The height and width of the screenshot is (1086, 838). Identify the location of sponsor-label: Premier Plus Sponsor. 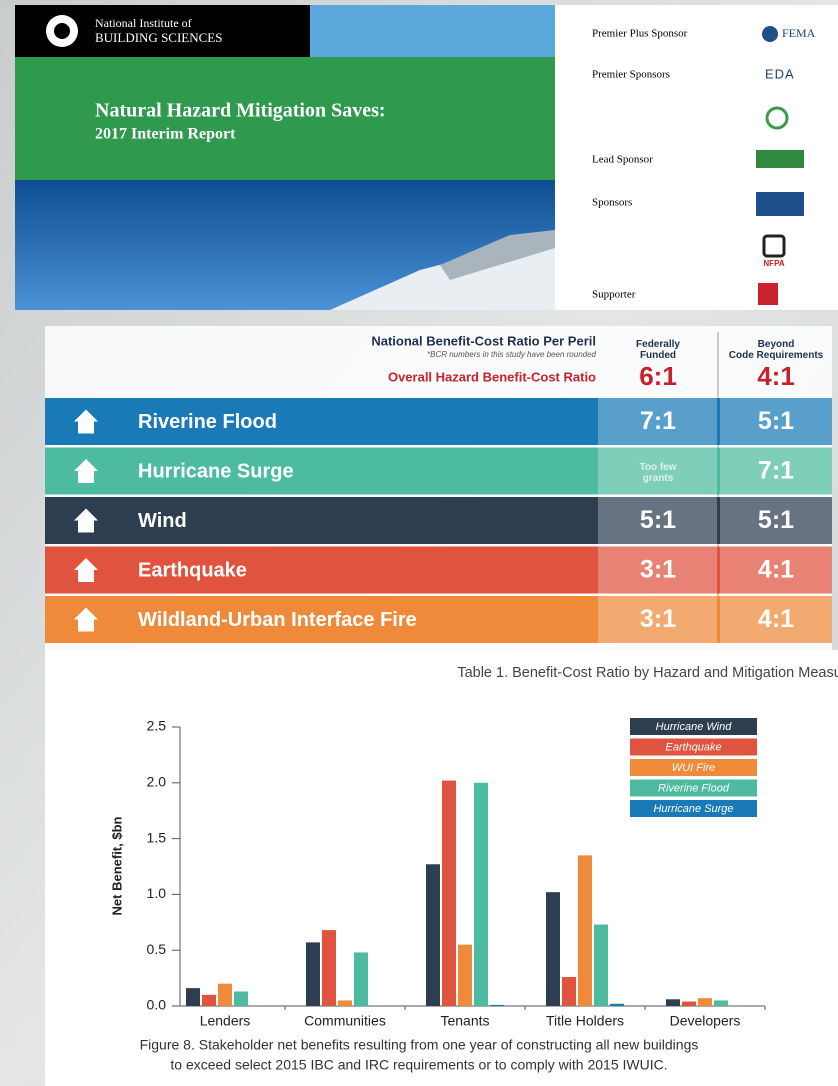
(640, 34).